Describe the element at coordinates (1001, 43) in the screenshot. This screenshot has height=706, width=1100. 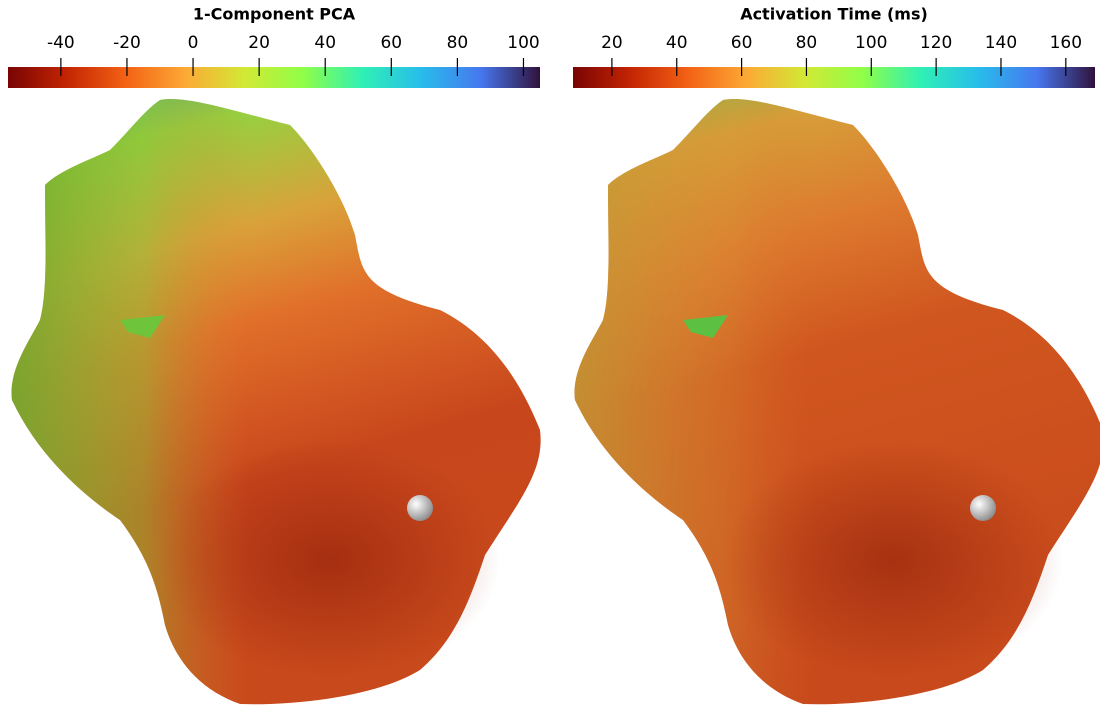
I see `tick-label: 140` at that location.